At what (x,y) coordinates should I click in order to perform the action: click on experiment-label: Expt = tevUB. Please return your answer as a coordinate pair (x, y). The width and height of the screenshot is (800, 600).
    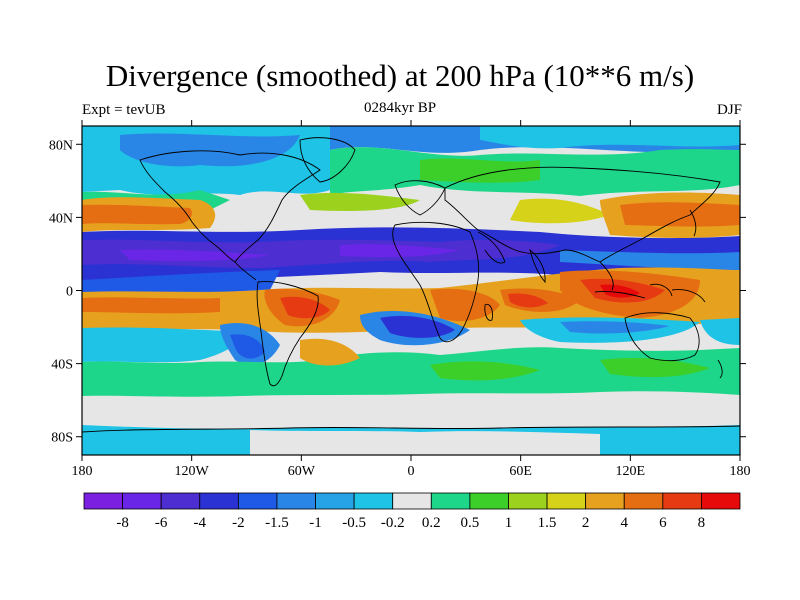
    Looking at the image, I should click on (124, 110).